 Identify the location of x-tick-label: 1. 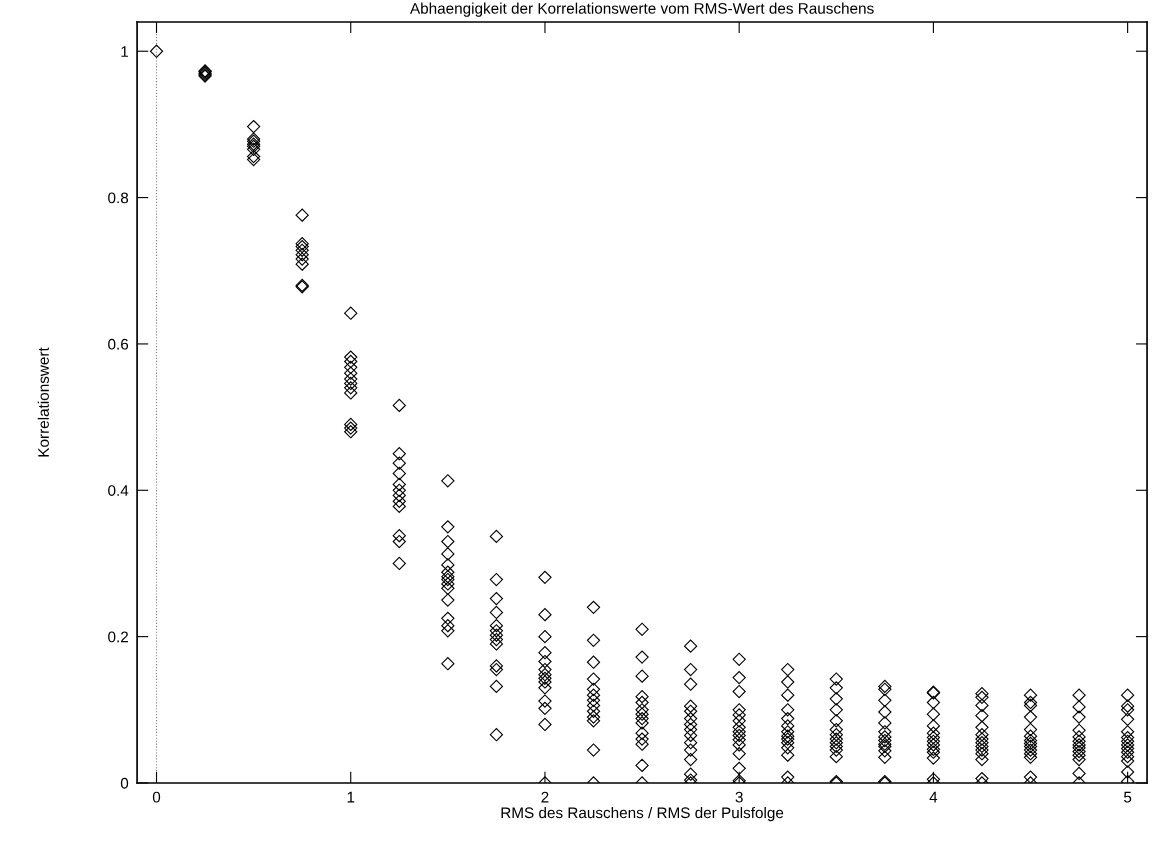
(351, 797).